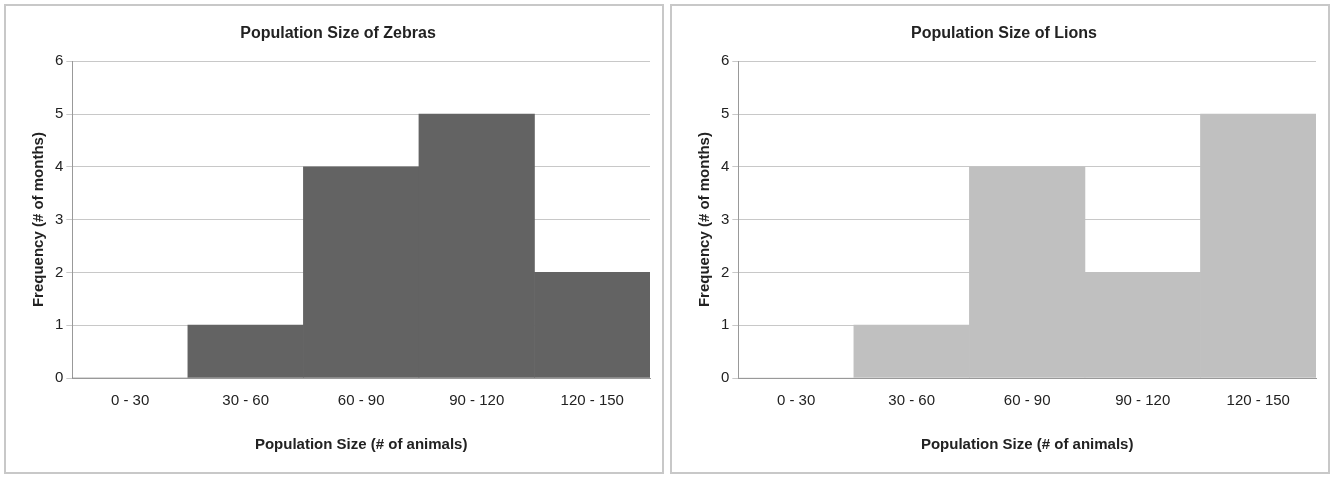 This screenshot has height=480, width=1336. What do you see at coordinates (338, 33) in the screenshot?
I see `chart-title: Population Size of Zebras` at bounding box center [338, 33].